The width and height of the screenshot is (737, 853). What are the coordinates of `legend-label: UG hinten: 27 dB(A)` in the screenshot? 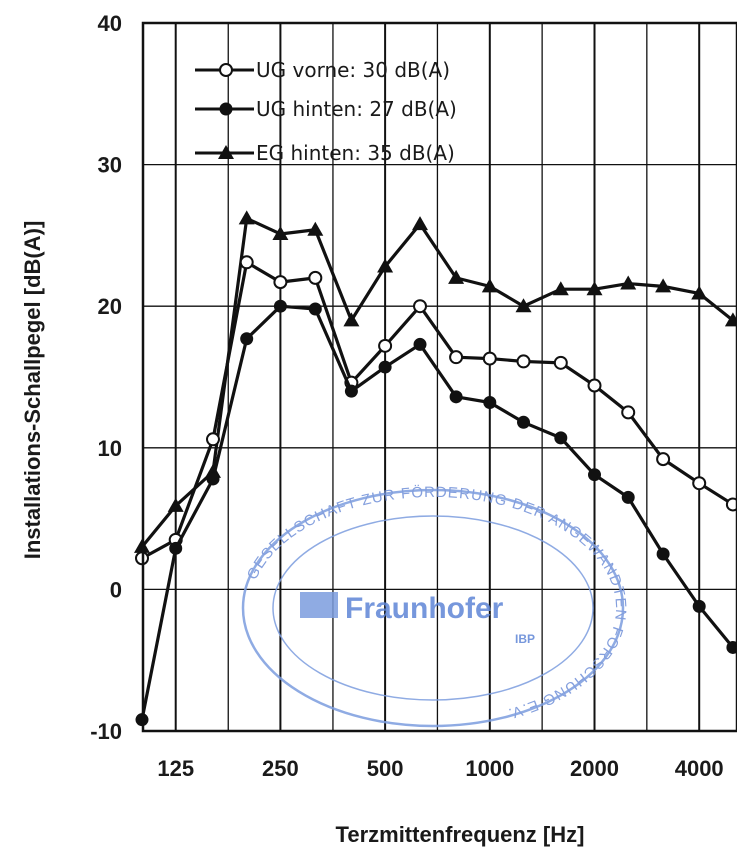 It's located at (356, 109).